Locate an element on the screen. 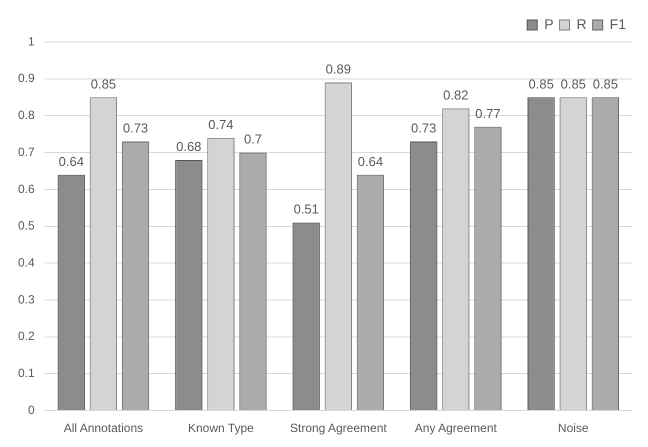 This screenshot has height=447, width=648. y-tick-label: 0.6 is located at coordinates (26, 189).